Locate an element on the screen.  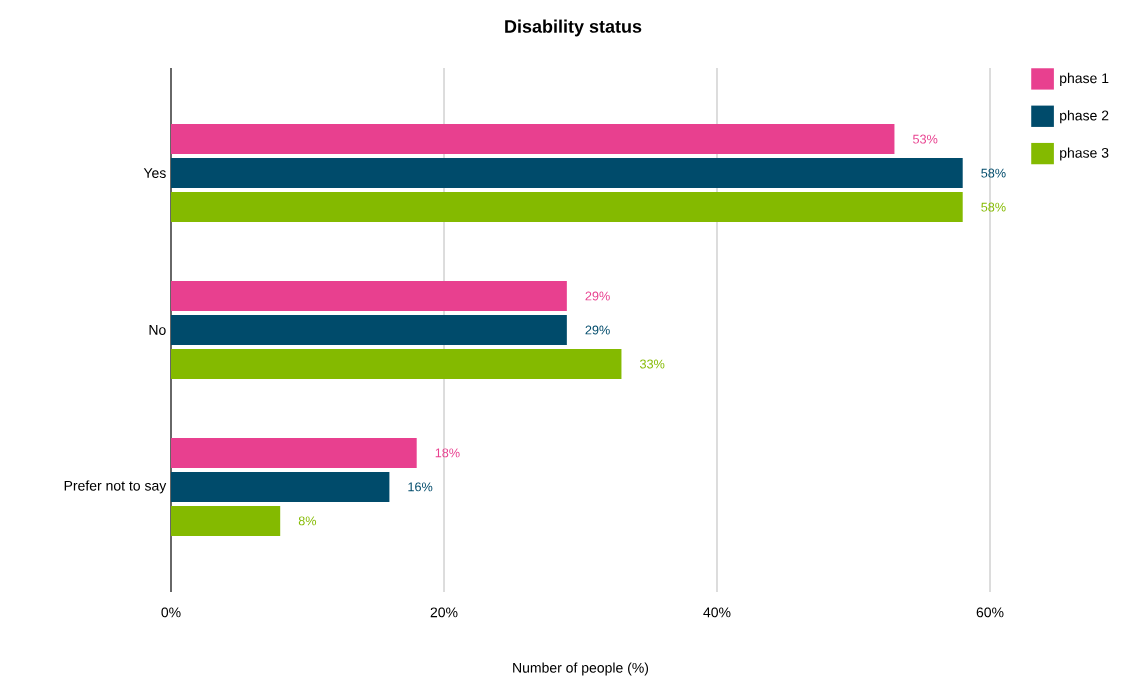
y-tick-label: Prefer not to say is located at coordinates (115, 487).